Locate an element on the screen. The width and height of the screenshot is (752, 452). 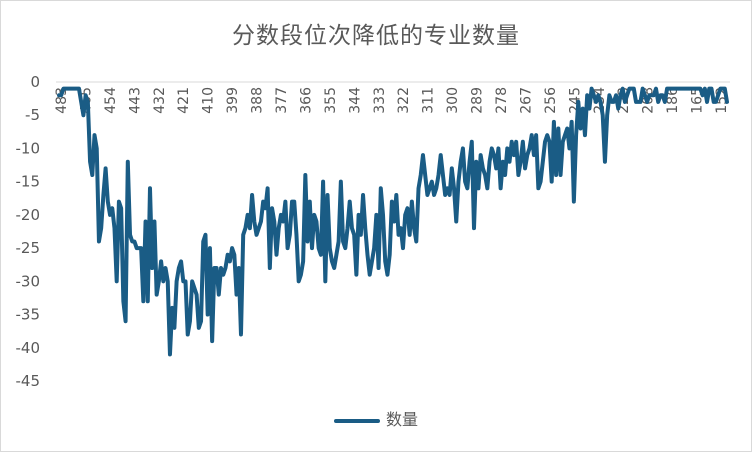
chart-title: 分数段位次降低的专业数量 is located at coordinates (376, 36).